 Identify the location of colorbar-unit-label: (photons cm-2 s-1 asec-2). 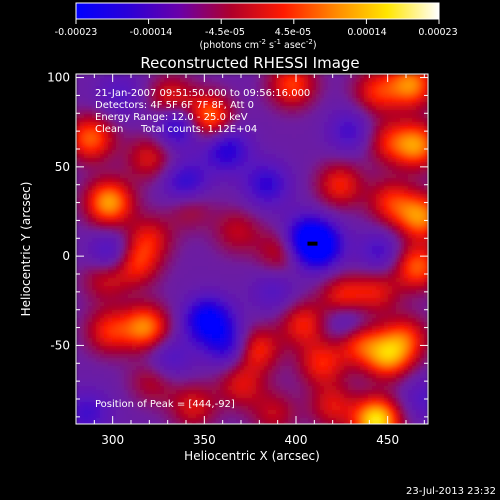
(257, 44).